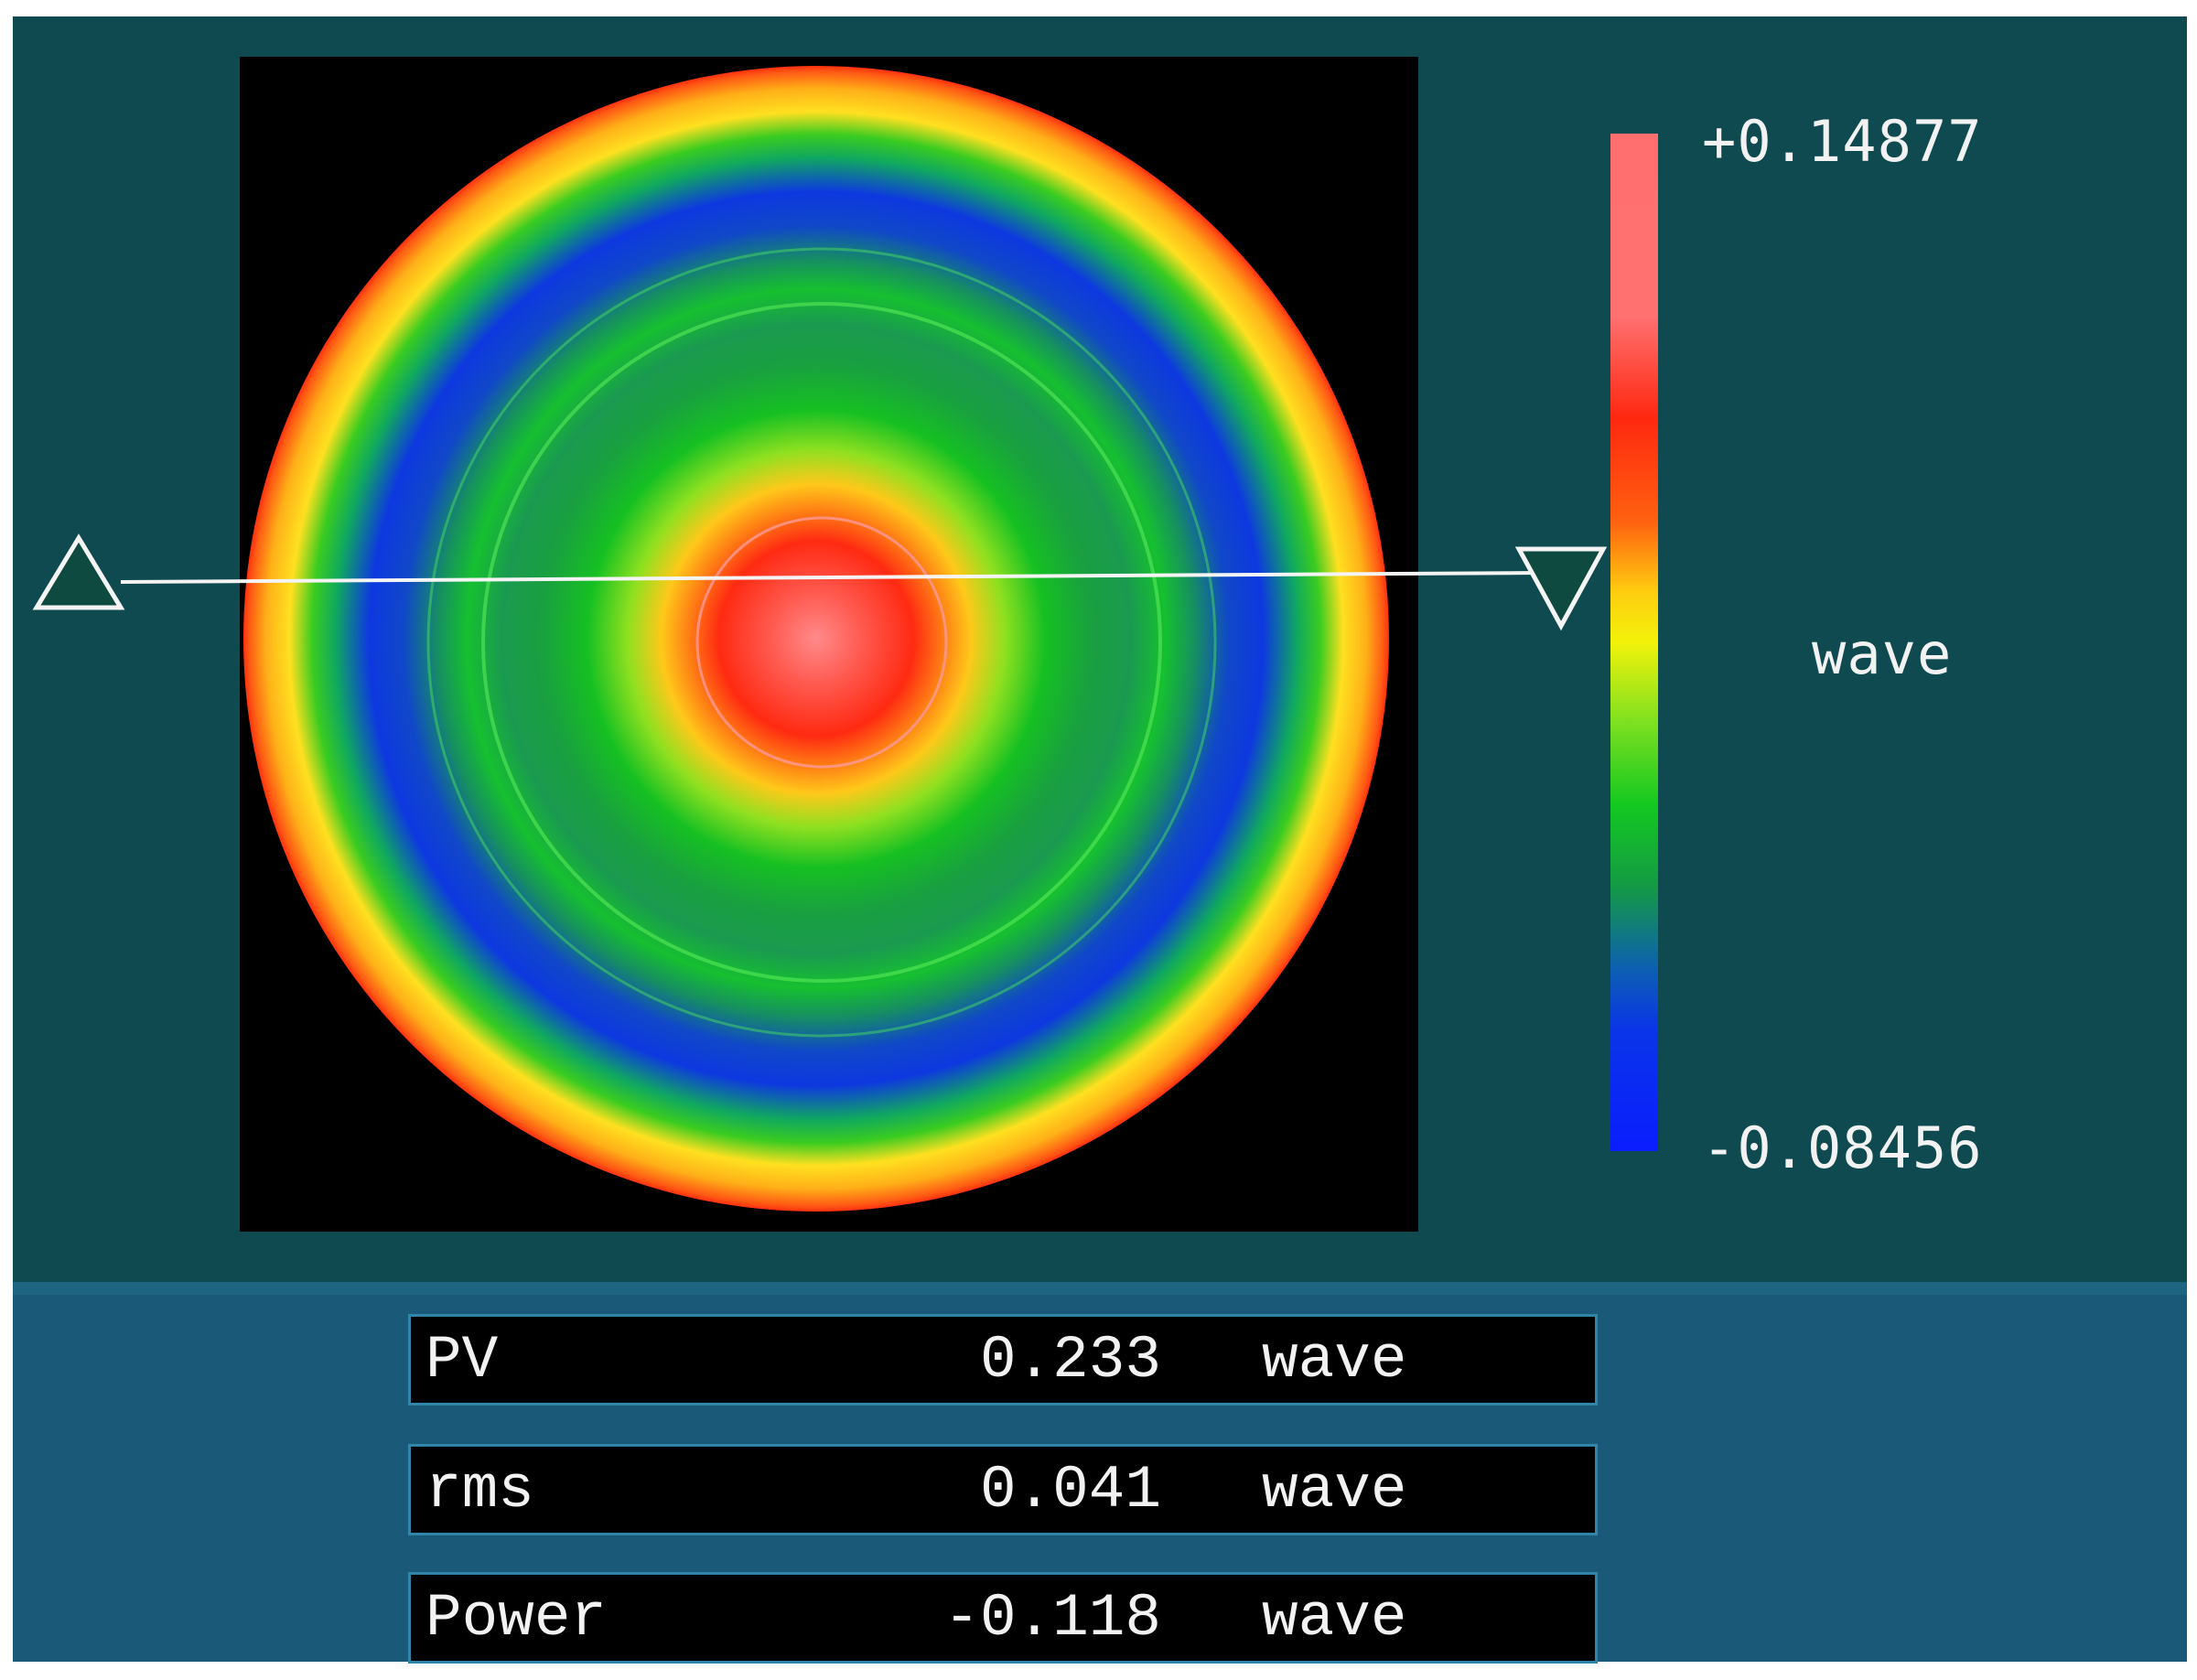  Describe the element at coordinates (1882, 653) in the screenshot. I see `color-scale-unit-label: wave` at that location.